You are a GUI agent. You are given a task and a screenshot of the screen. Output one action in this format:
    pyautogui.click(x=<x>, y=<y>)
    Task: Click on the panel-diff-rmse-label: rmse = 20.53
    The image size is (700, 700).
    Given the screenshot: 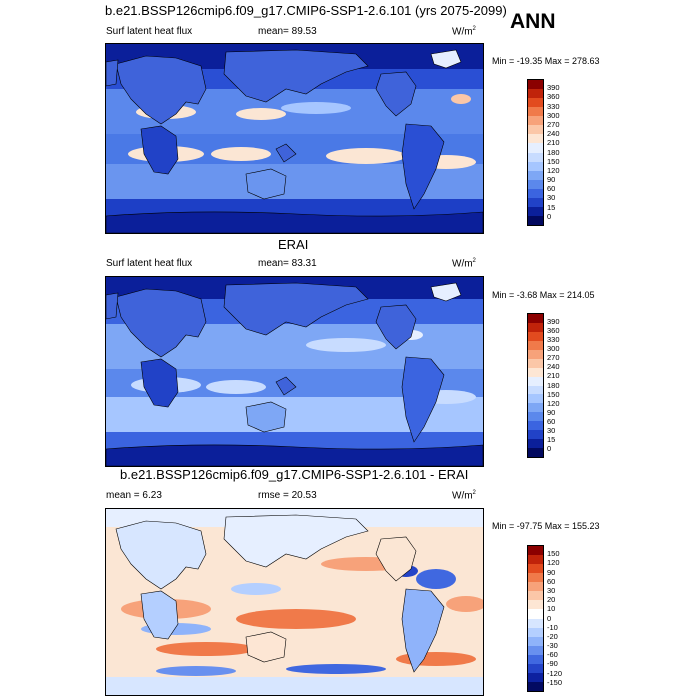 What is the action you would take?
    pyautogui.click(x=287, y=495)
    